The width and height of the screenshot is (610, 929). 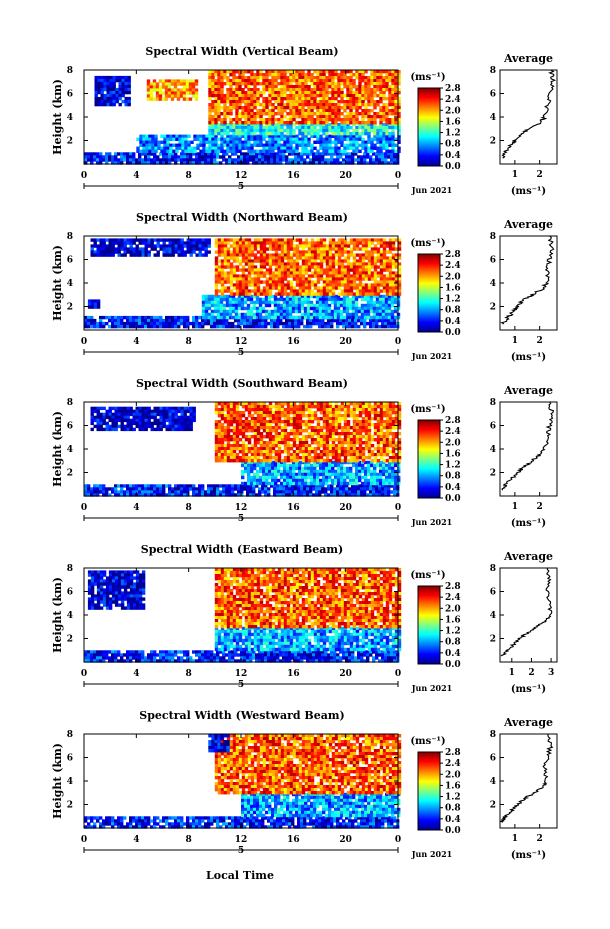 I want to click on average-y-tick-label: 4, so click(x=493, y=118).